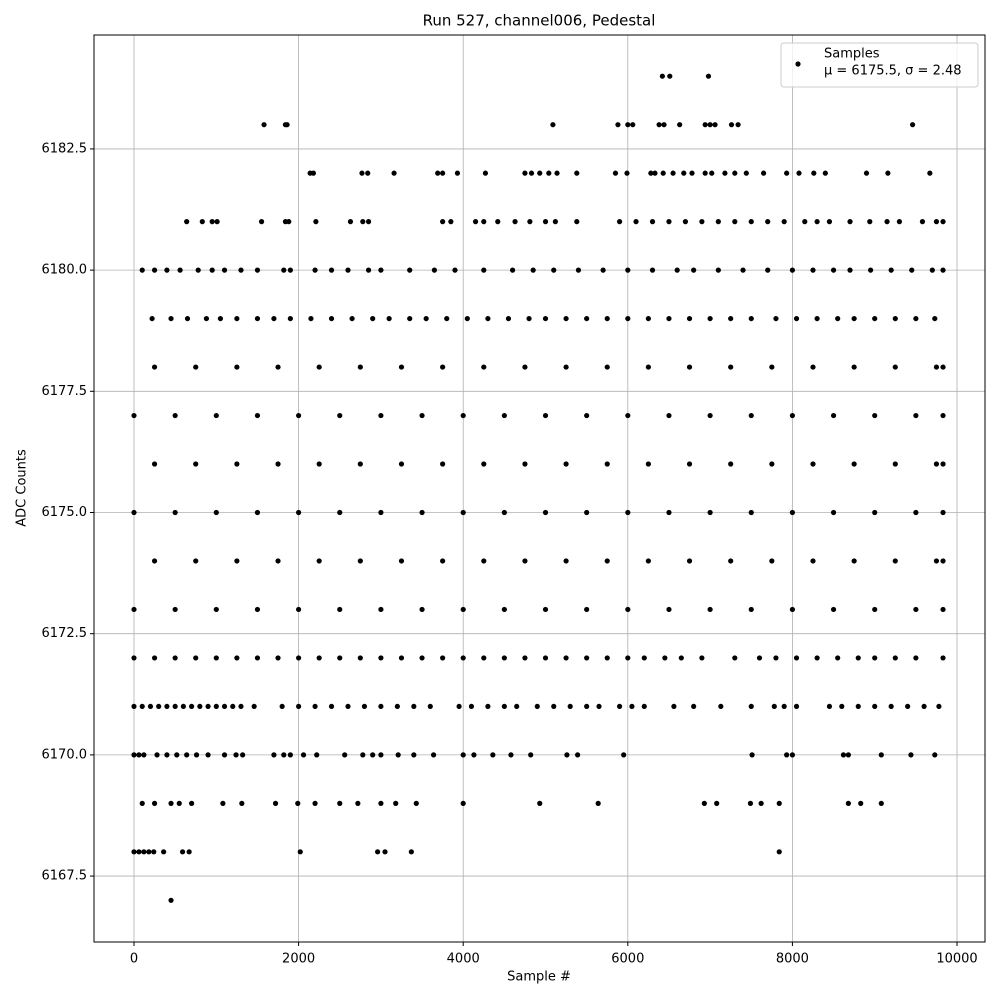  I want to click on x-tick-label: 4000, so click(463, 959).